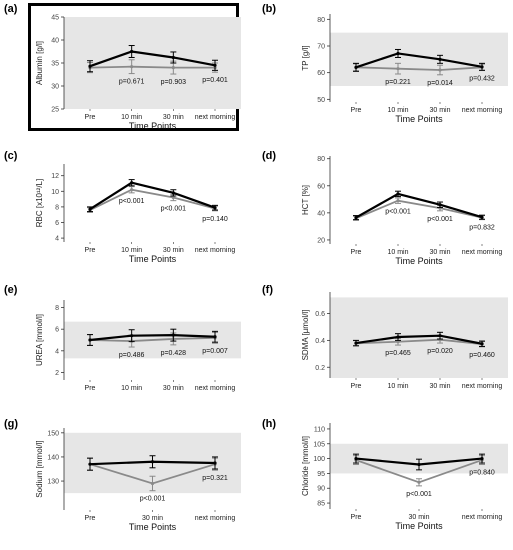  What do you see at coordinates (305, 200) in the screenshot?
I see `y-axis-label: HCT [%]` at bounding box center [305, 200].